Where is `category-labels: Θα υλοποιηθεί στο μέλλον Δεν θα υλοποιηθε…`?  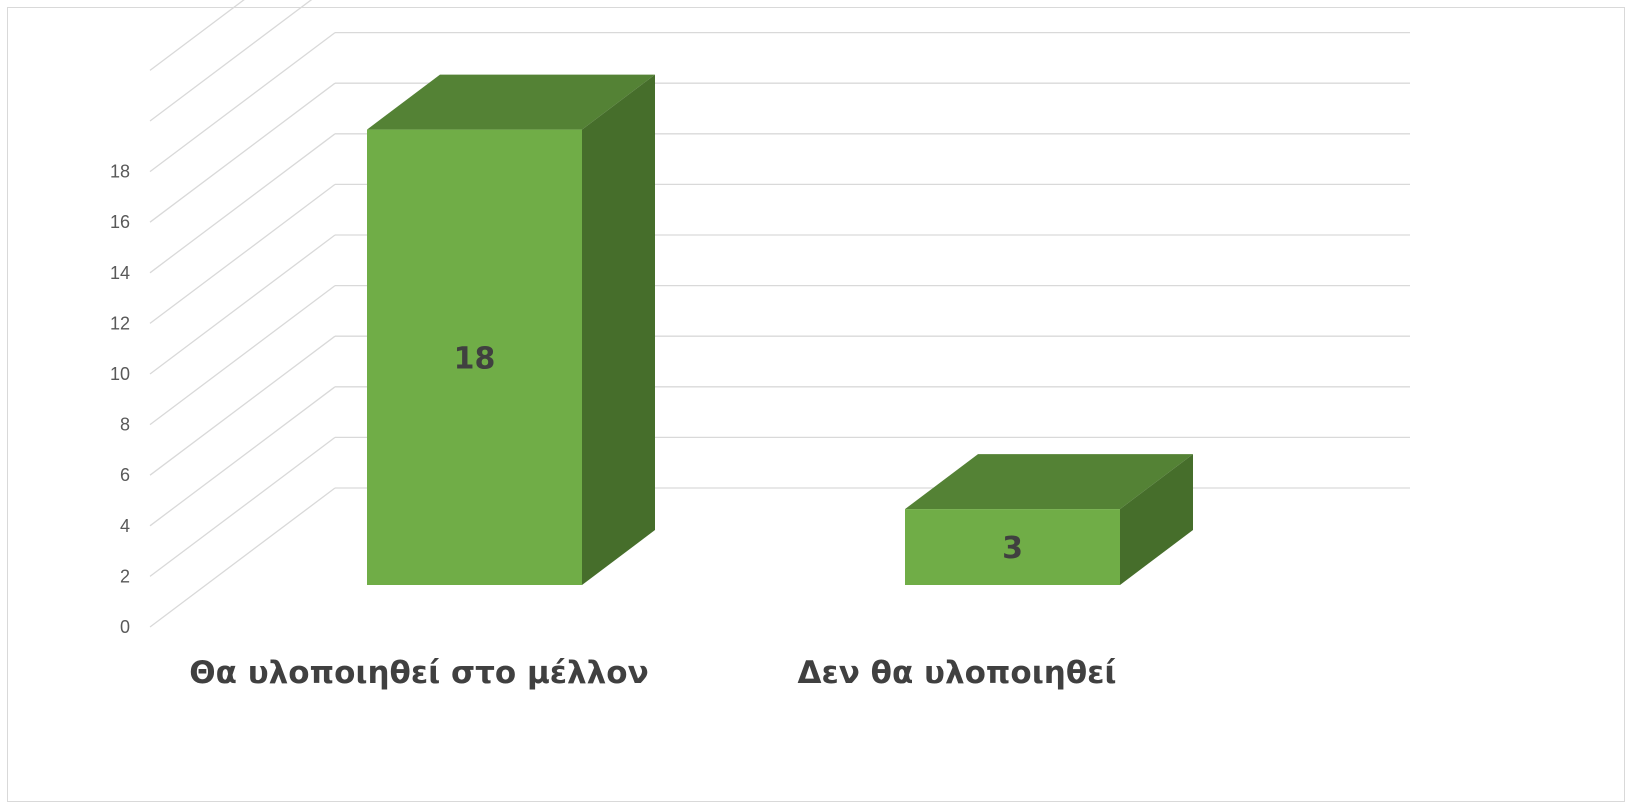
category-labels: Θα υλοποιηθεί στο μέλλον Δεν θα υλοποιηθε… is located at coordinates (652, 673).